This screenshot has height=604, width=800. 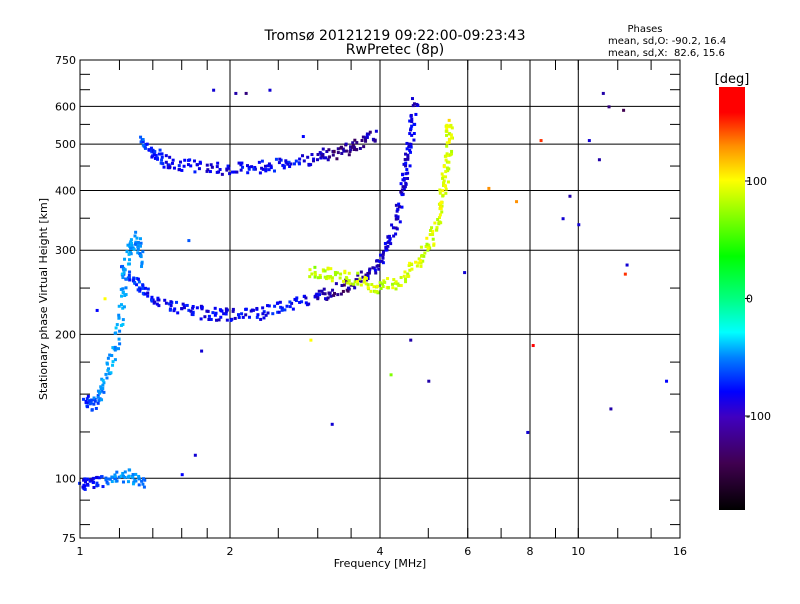 I want to click on colorbar, so click(x=732, y=298).